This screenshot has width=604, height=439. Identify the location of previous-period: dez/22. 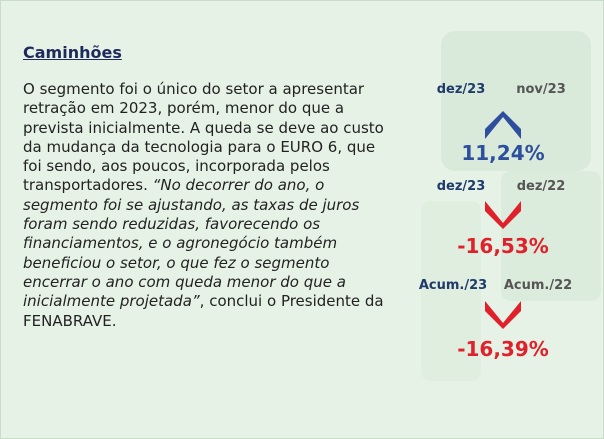
(541, 186).